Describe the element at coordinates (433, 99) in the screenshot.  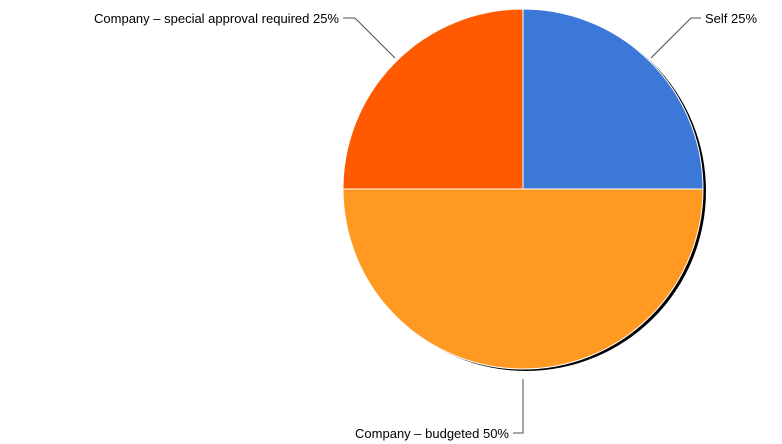
I see `pie-slice-company-special-approval` at that location.